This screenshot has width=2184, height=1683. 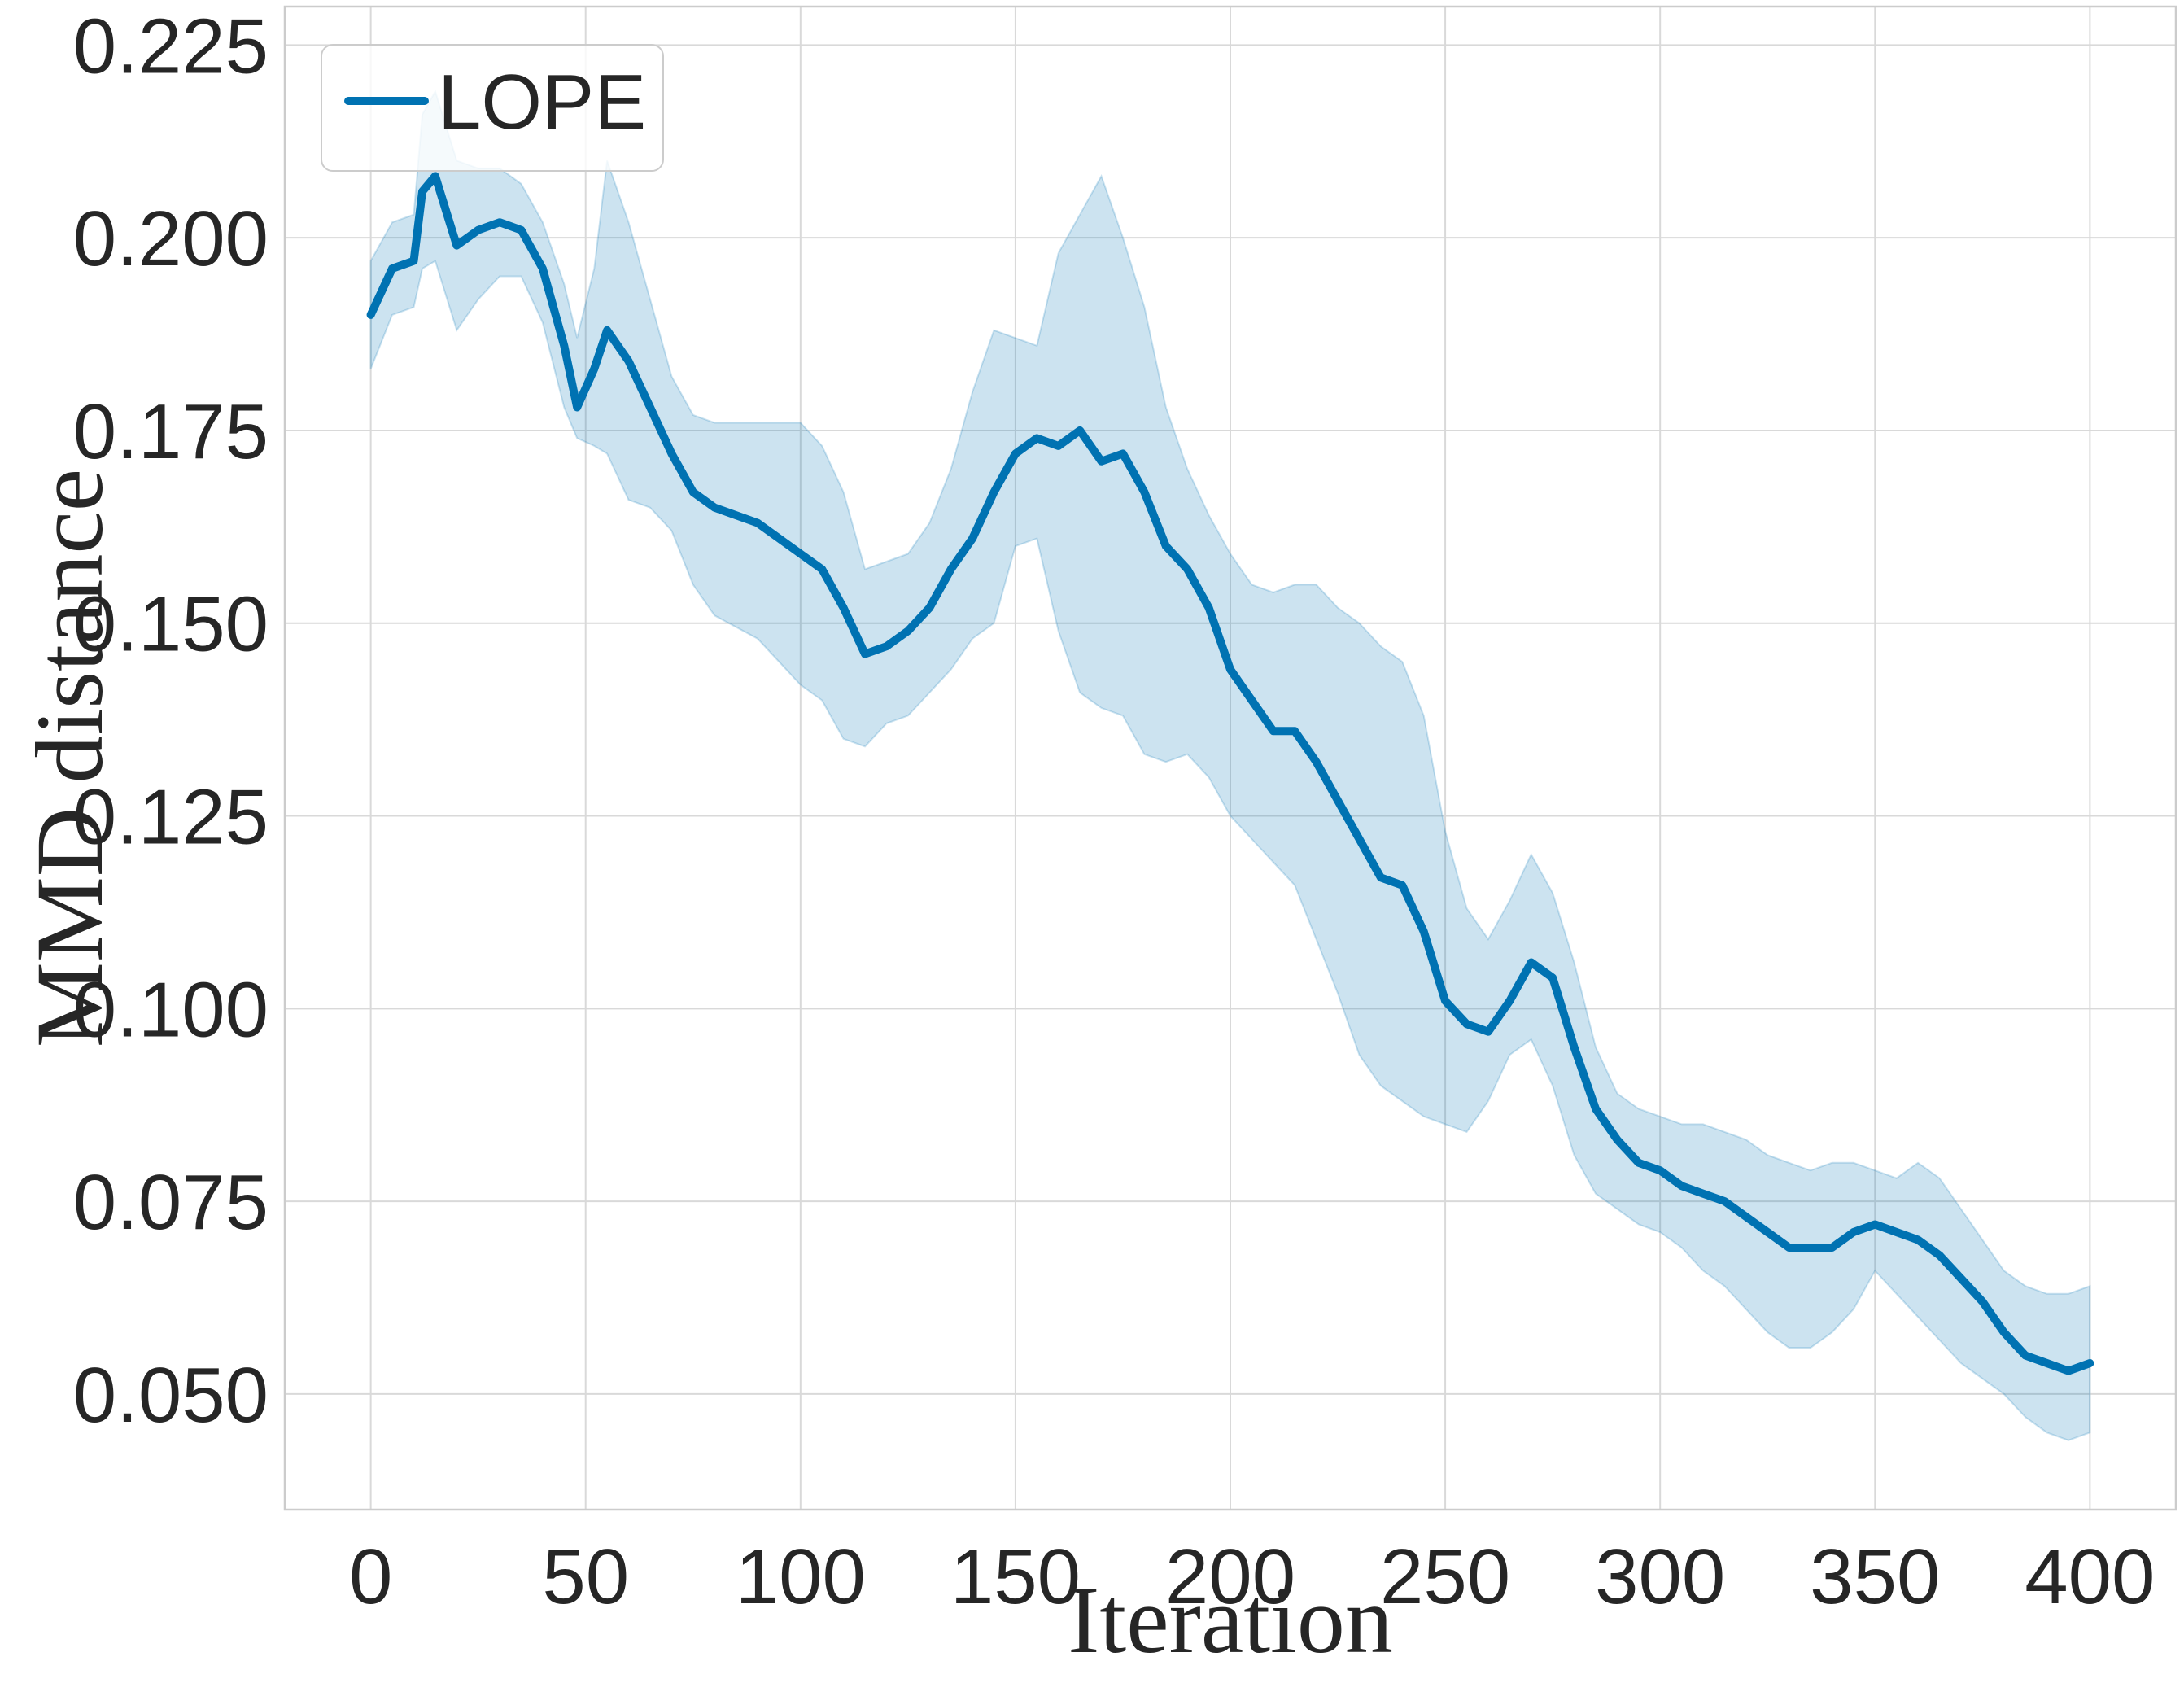 What do you see at coordinates (371, 1576) in the screenshot?
I see `x-tick-label: 0` at bounding box center [371, 1576].